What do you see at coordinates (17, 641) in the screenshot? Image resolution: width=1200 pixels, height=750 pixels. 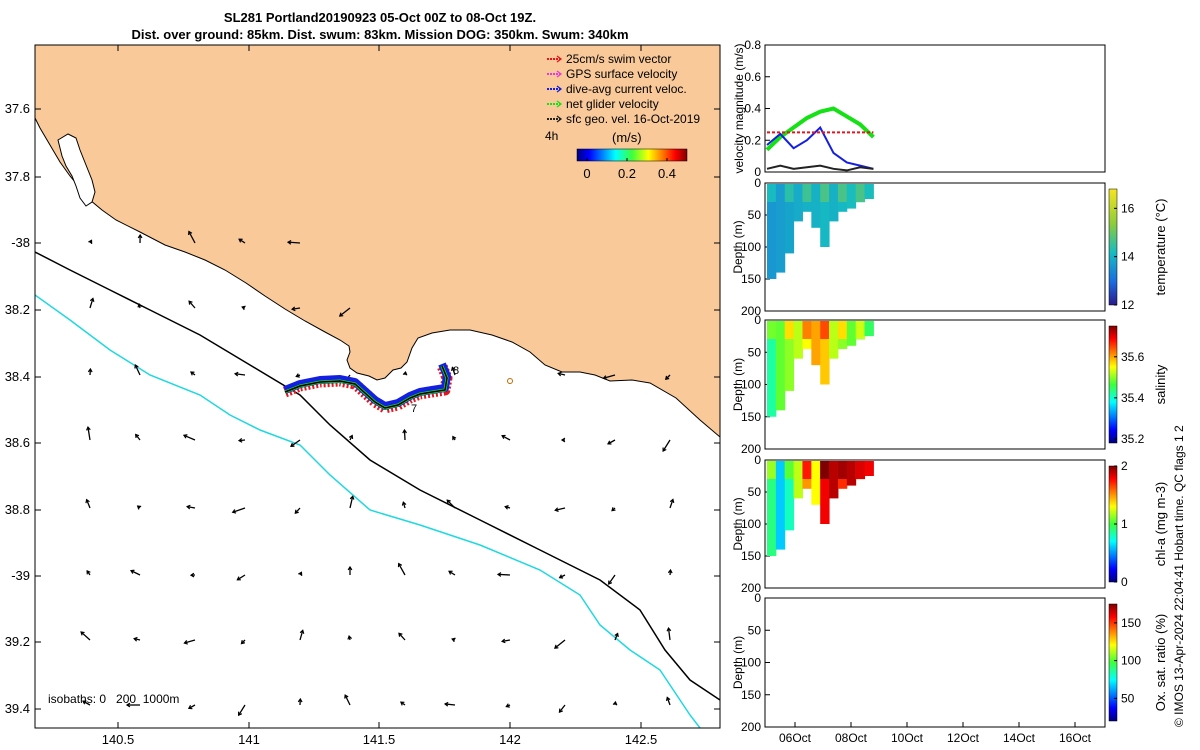 I see `map-y-tick-label: 39.2` at bounding box center [17, 641].